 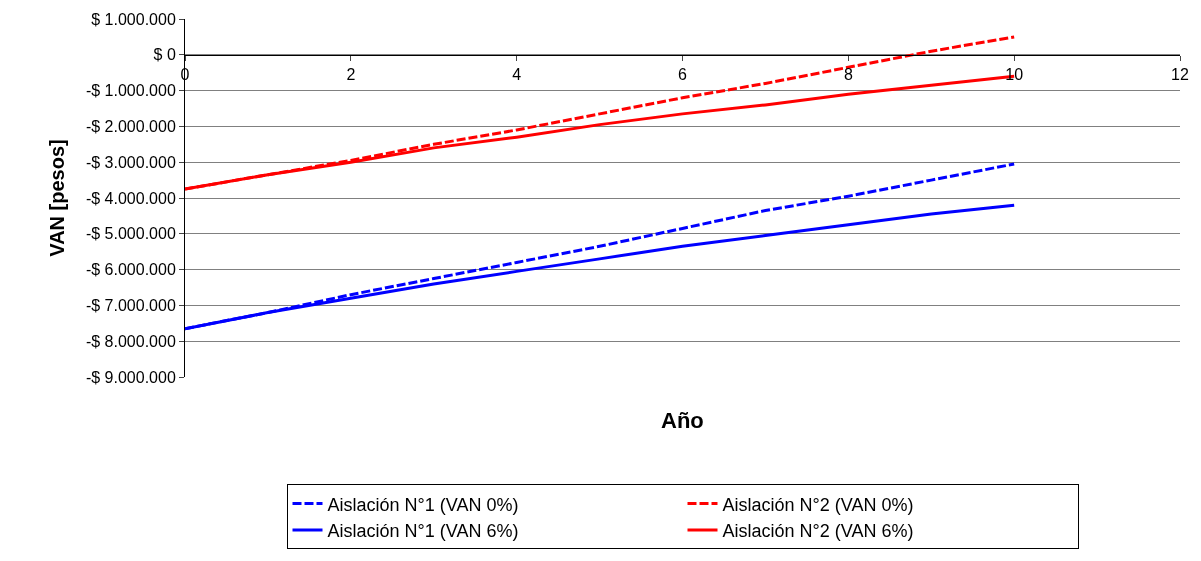 I want to click on x-tick-label: 6, so click(x=683, y=74).